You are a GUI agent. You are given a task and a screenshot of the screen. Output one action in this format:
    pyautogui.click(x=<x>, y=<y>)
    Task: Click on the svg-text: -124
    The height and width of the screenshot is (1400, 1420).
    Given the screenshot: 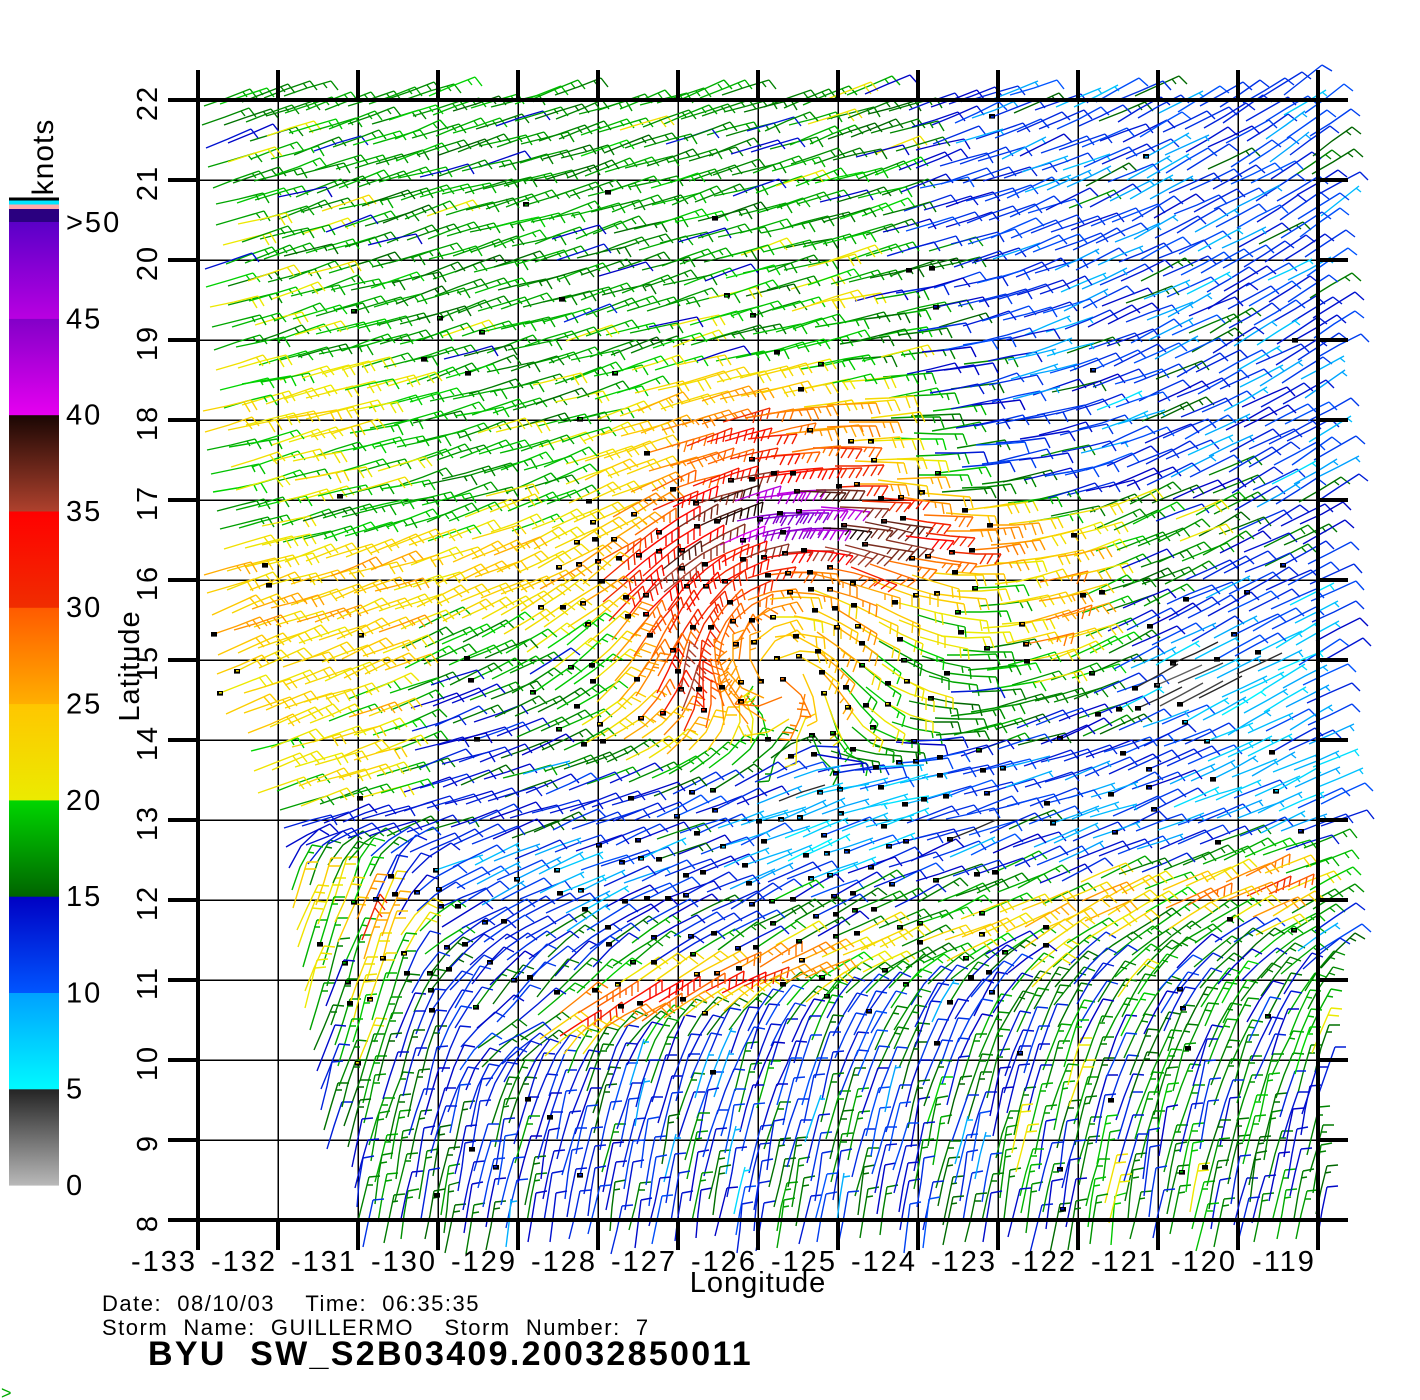 What is the action you would take?
    pyautogui.click(x=884, y=1262)
    